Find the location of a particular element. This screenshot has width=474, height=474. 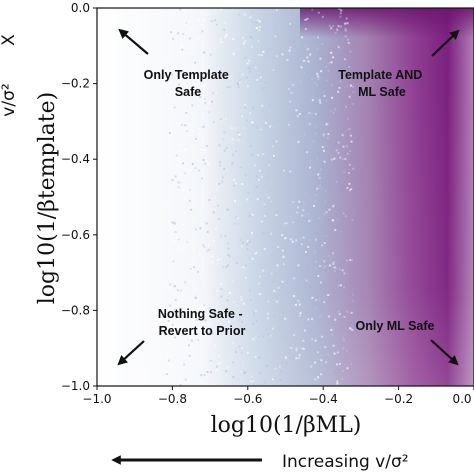

annotation-nothing-safe: Nothing Safe - Revert to Prior is located at coordinates (181, 336).